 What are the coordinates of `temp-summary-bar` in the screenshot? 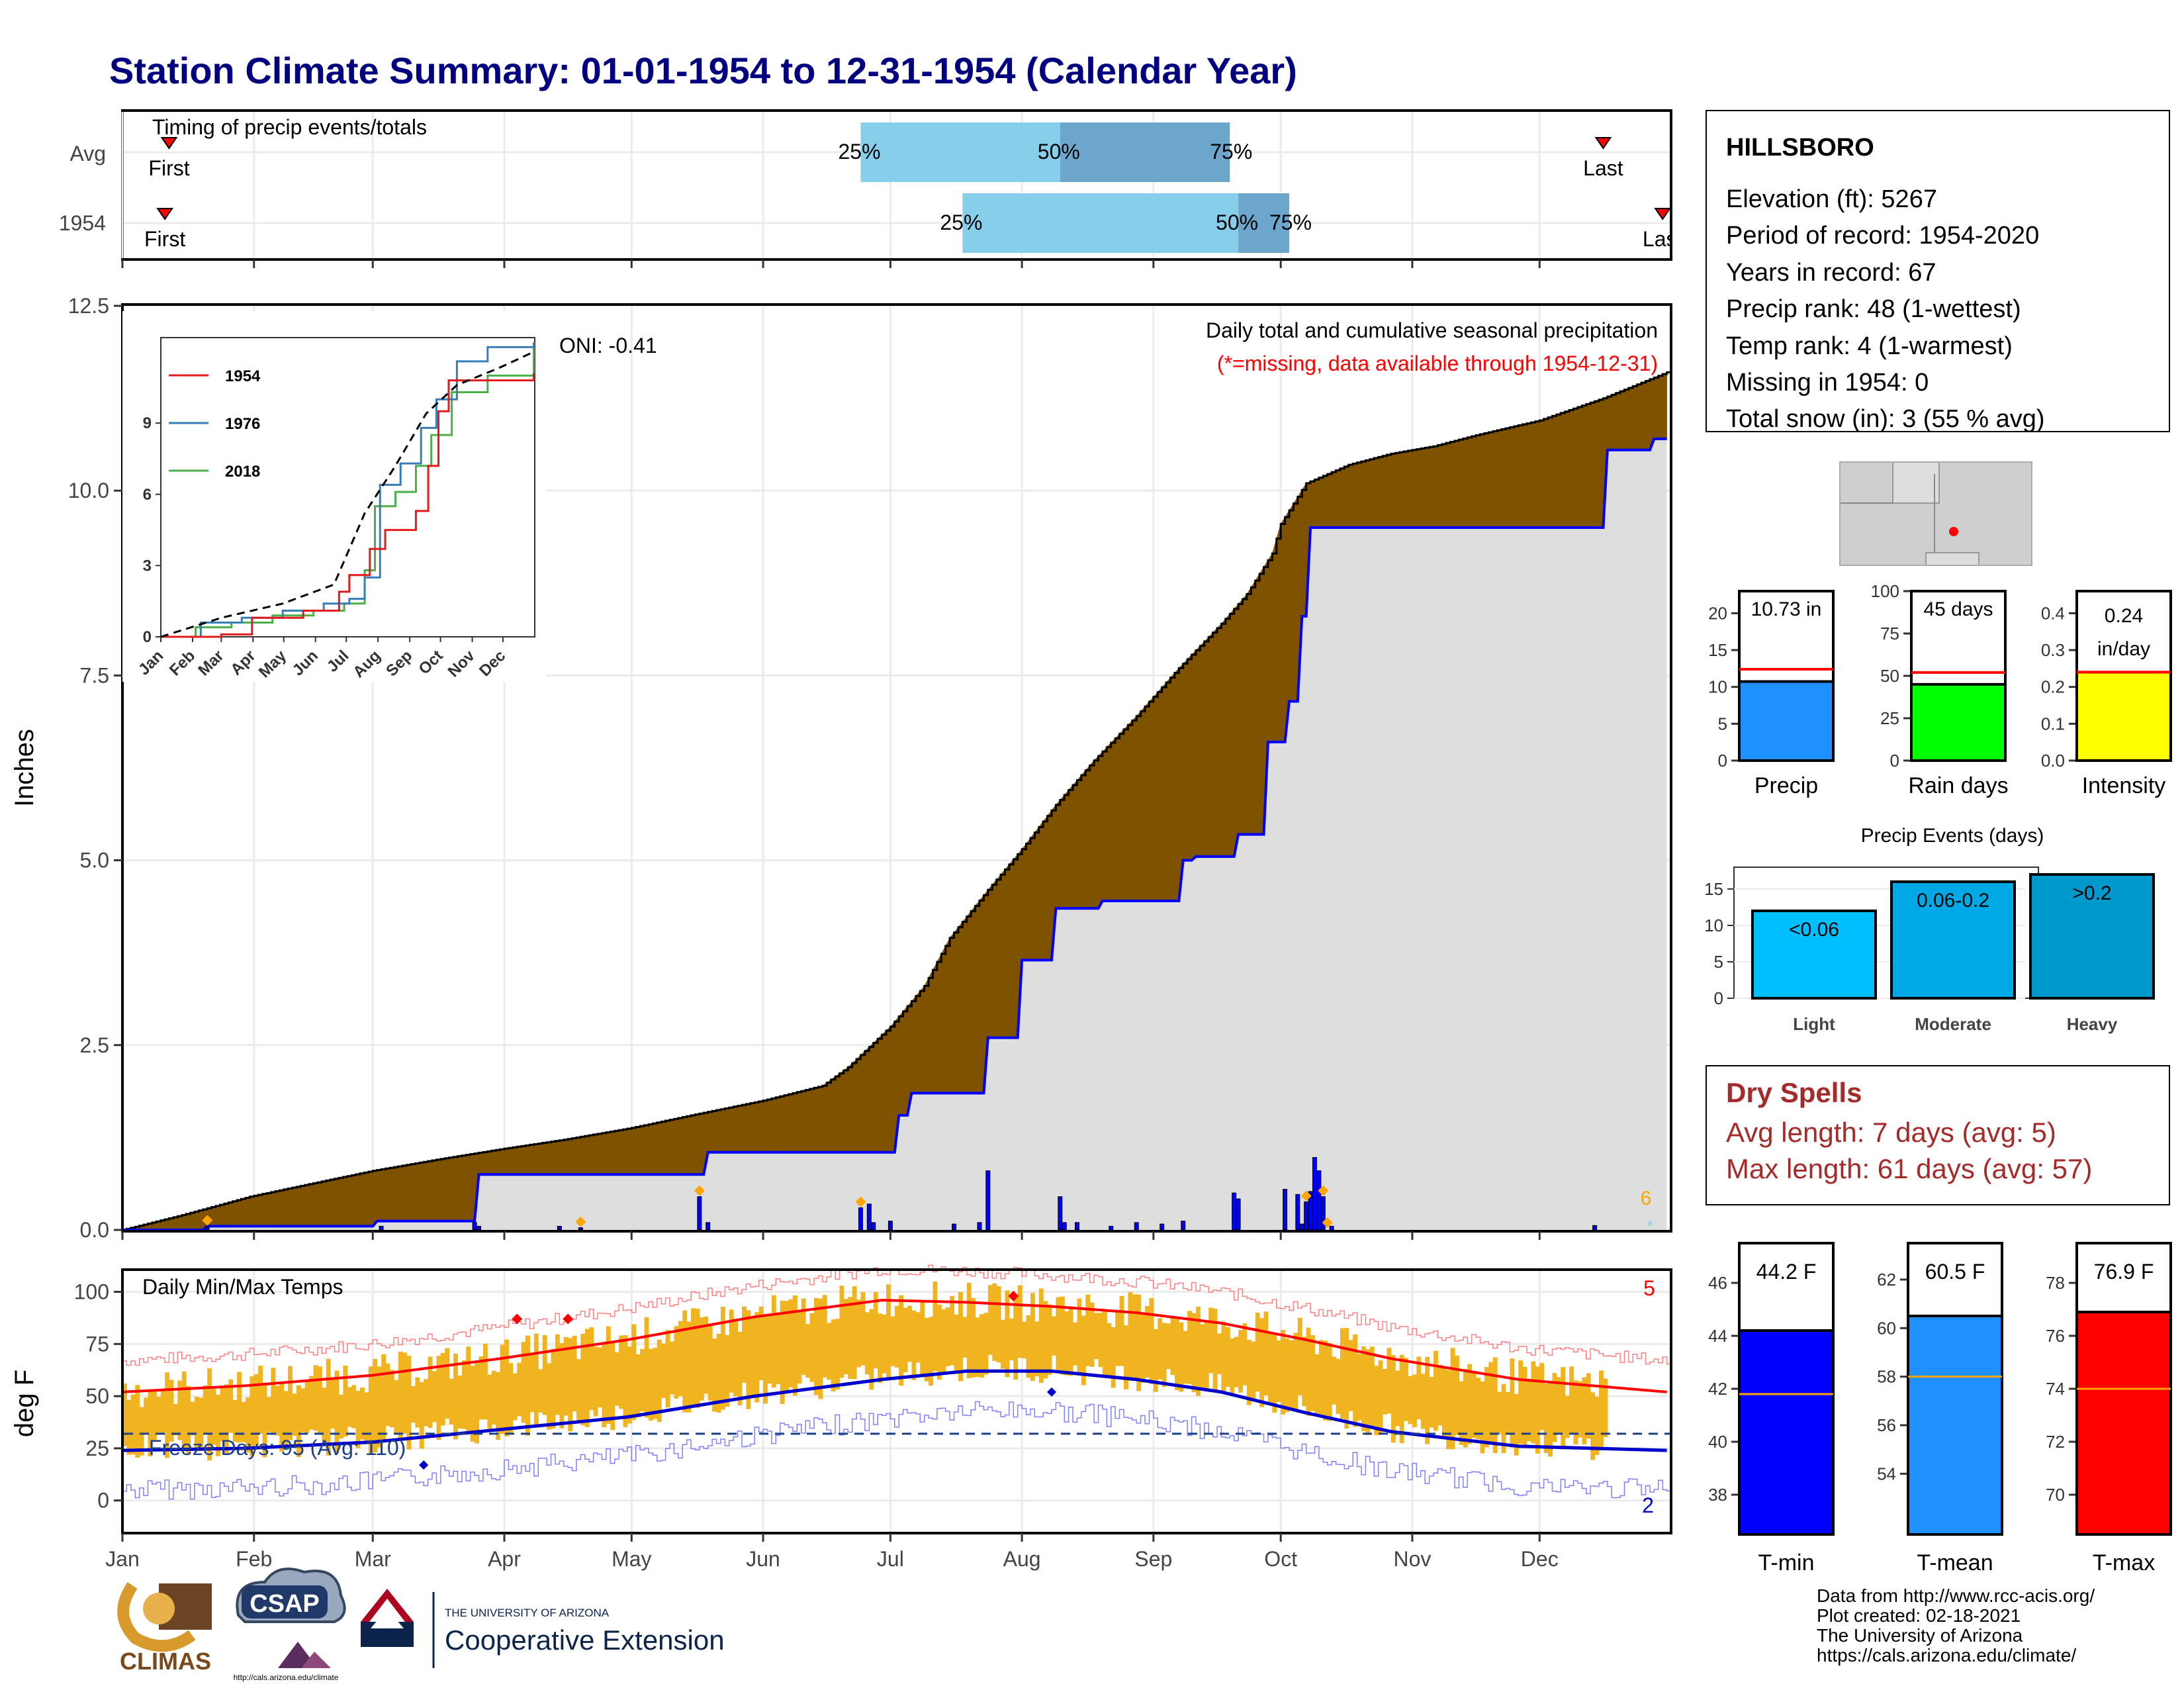 It's located at (1955, 1425).